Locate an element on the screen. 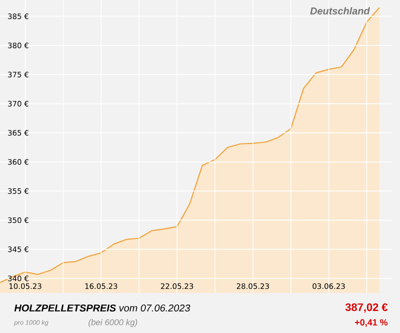 The height and width of the screenshot is (333, 400). text: HOLZPELLETSPREIS vom 07.06.2023 is located at coordinates (102, 308).